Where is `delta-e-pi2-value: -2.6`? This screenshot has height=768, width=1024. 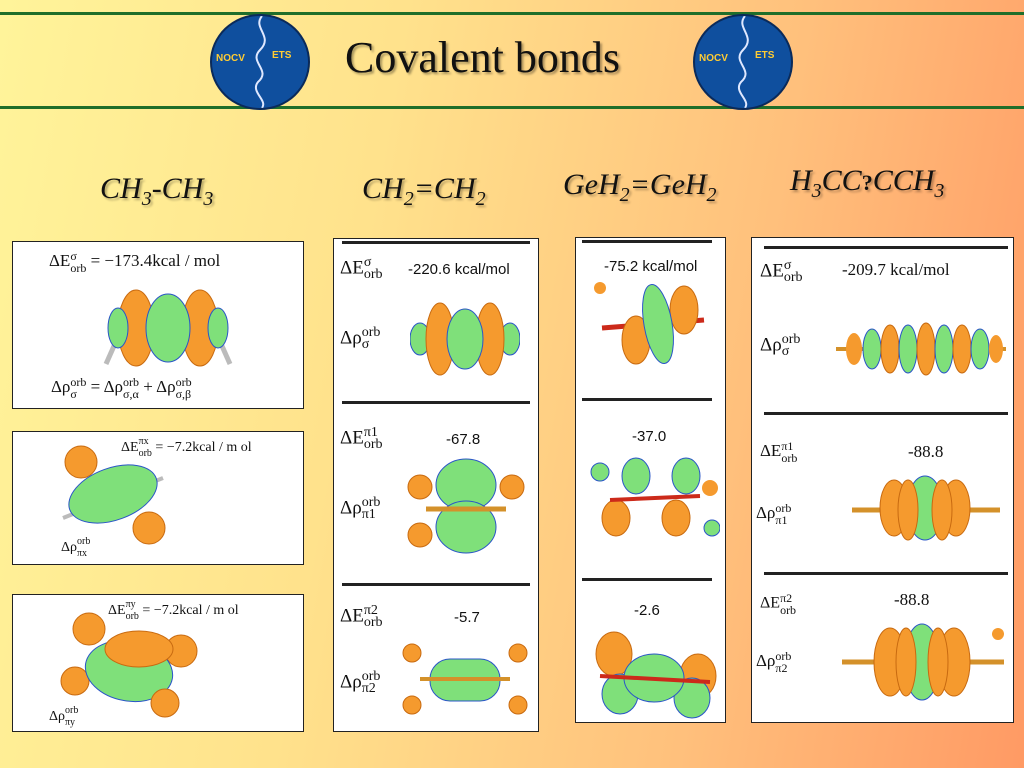
delta-e-pi2-value: -2.6 is located at coordinates (647, 610).